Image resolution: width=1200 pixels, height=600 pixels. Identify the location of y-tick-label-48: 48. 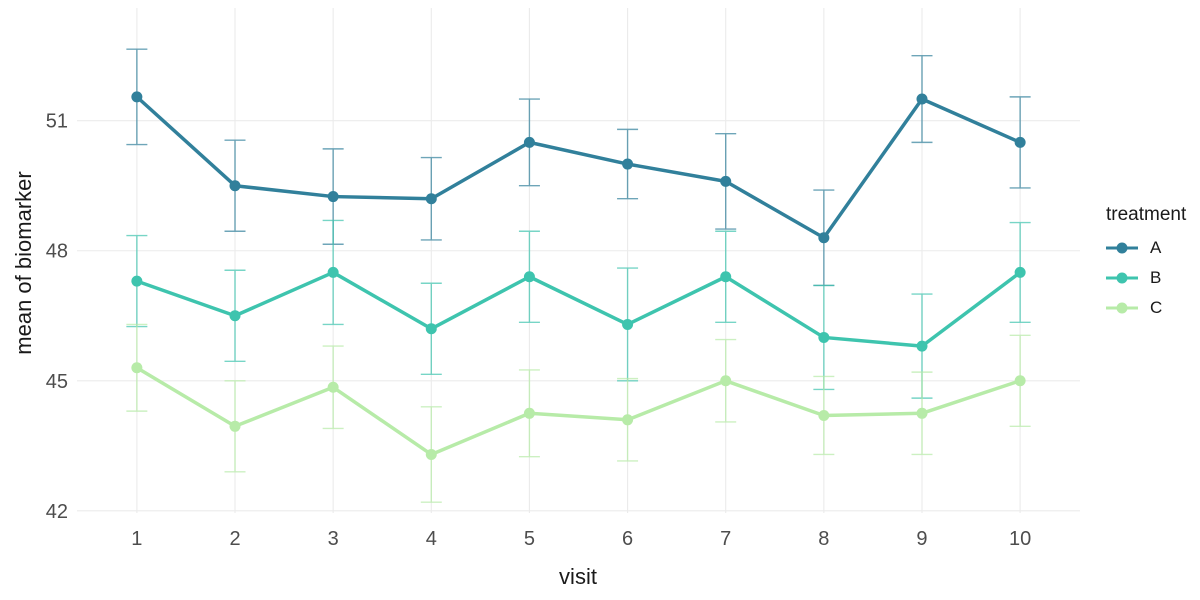
(57, 252).